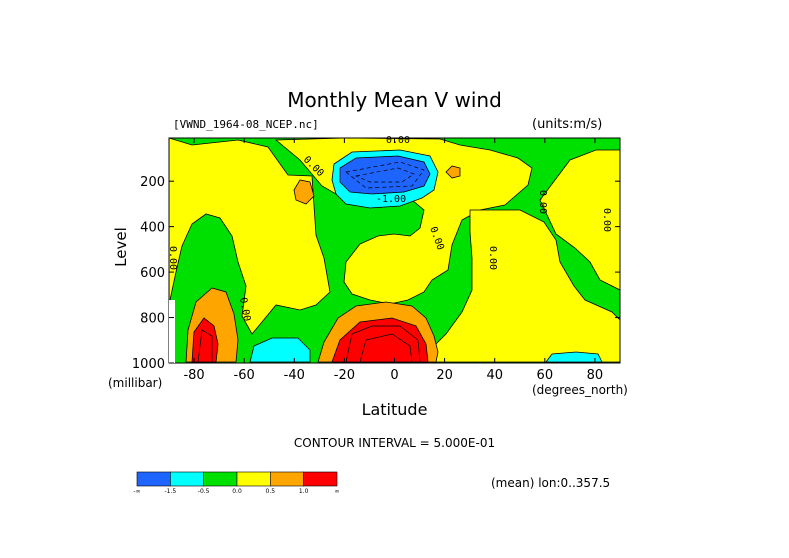 The height and width of the screenshot is (558, 789). I want to click on x-tick-label: -80, so click(193, 375).